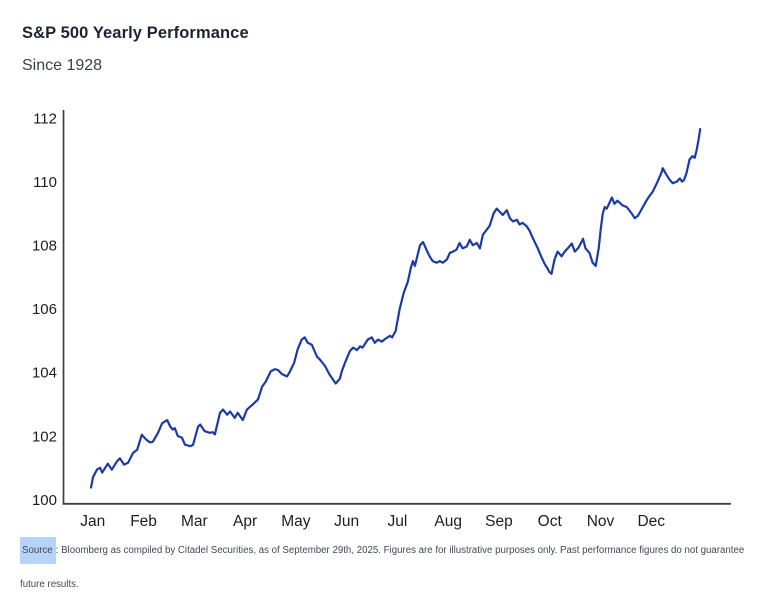 The width and height of the screenshot is (781, 612). What do you see at coordinates (135, 33) in the screenshot?
I see `page-title: S&P 500 Yearly Performance` at bounding box center [135, 33].